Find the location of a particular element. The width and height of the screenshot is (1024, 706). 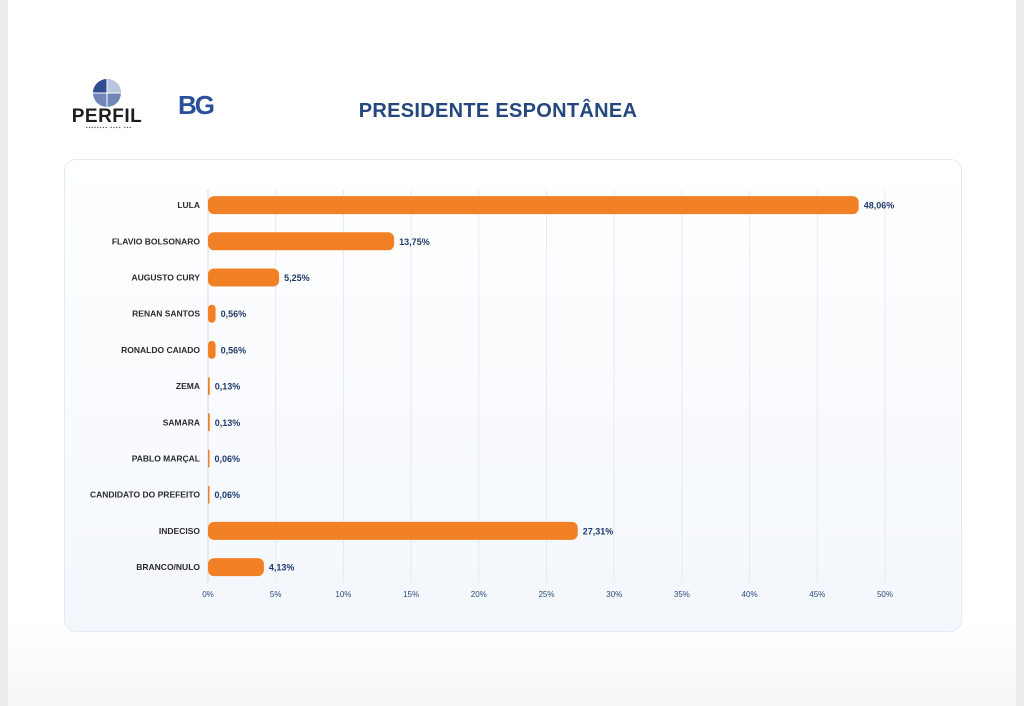

value-label: 48,06% is located at coordinates (879, 206).